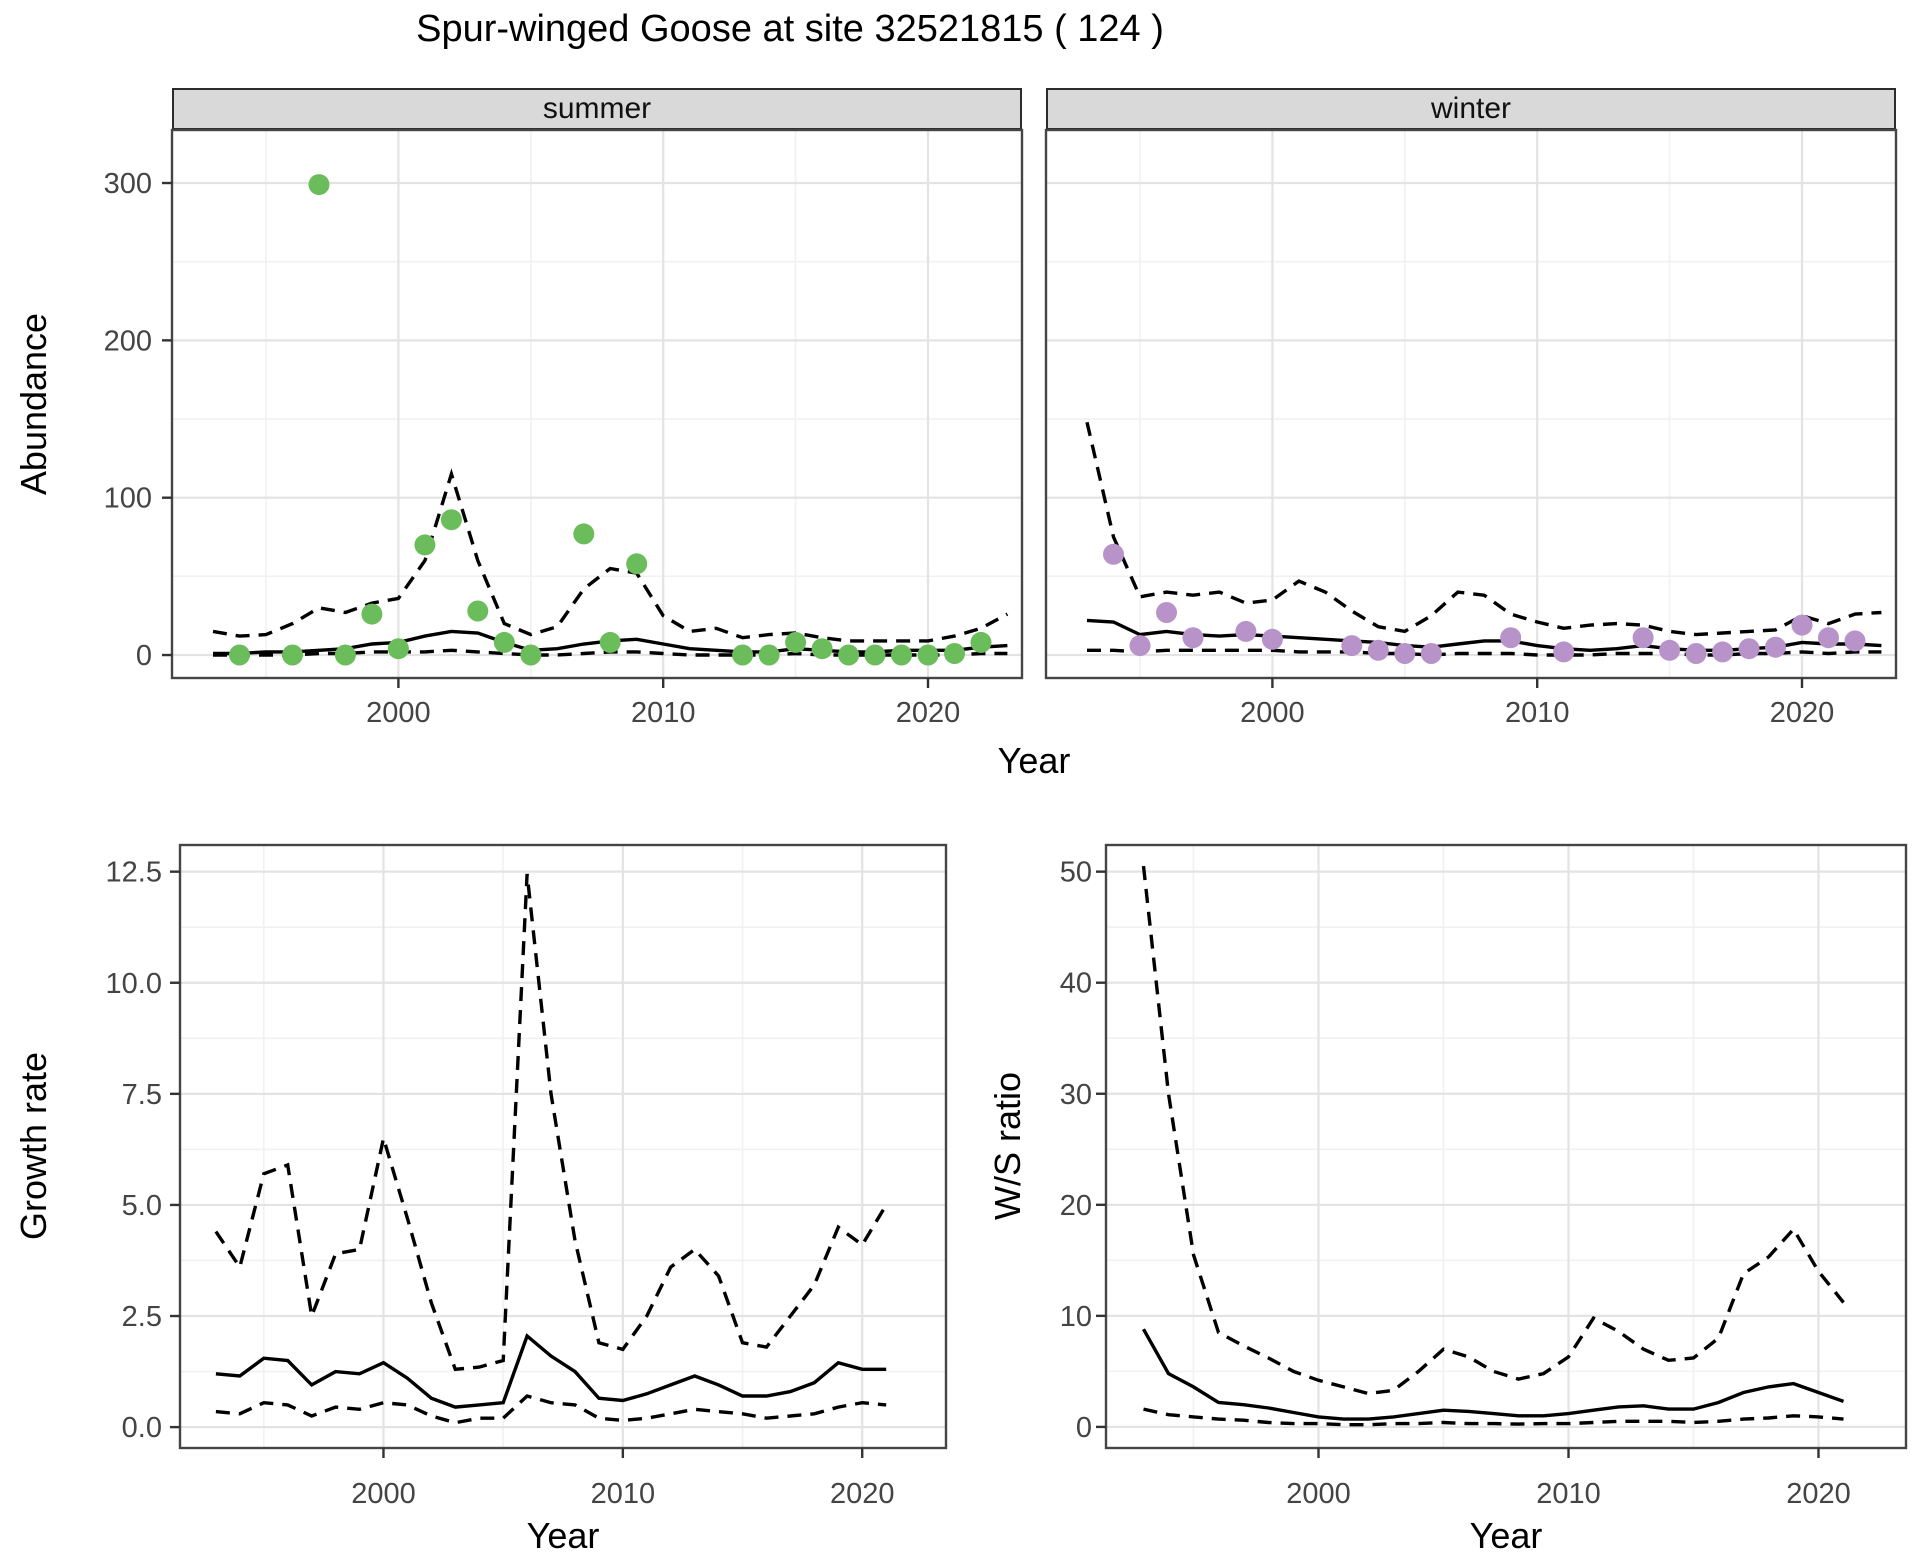 The width and height of the screenshot is (1920, 1560). What do you see at coordinates (128, 499) in the screenshot?
I see `abundance-summer-y-tick-label: 100` at bounding box center [128, 499].